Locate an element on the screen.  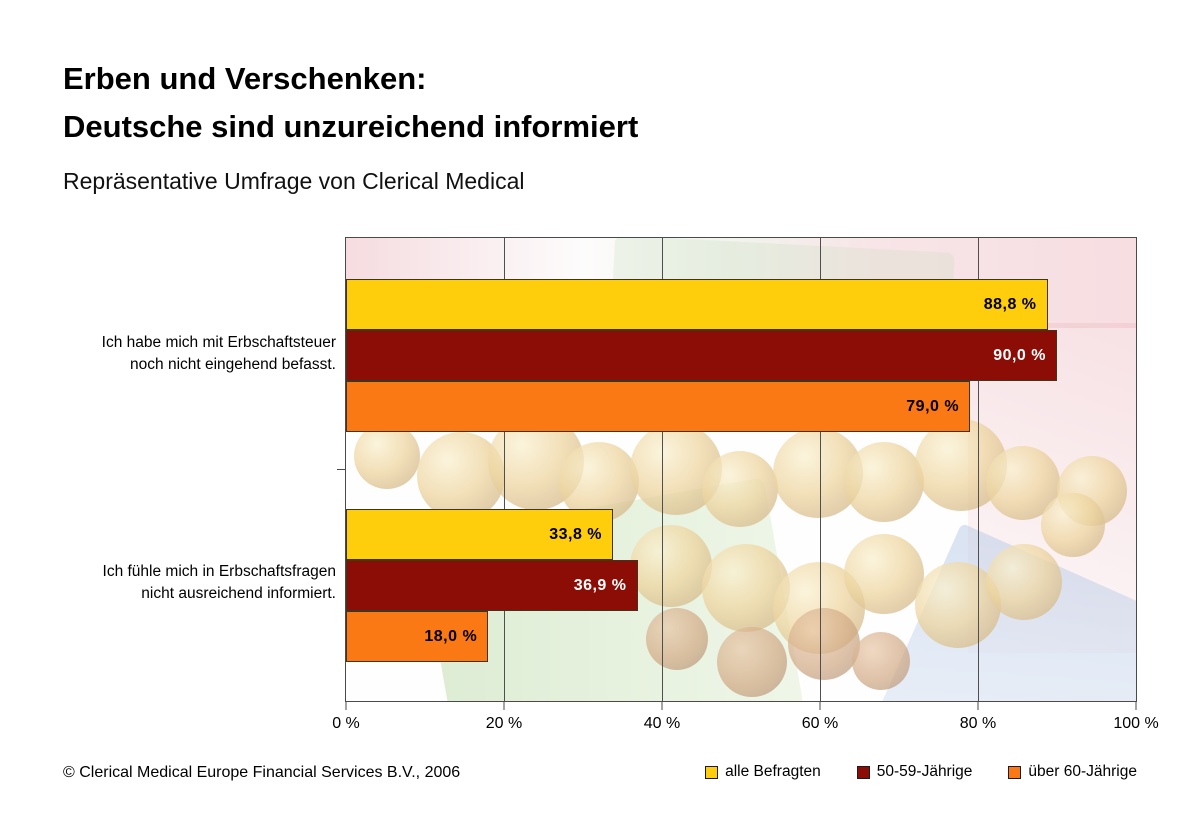
legend-item-2: über 60-Jährige is located at coordinates (1072, 772).